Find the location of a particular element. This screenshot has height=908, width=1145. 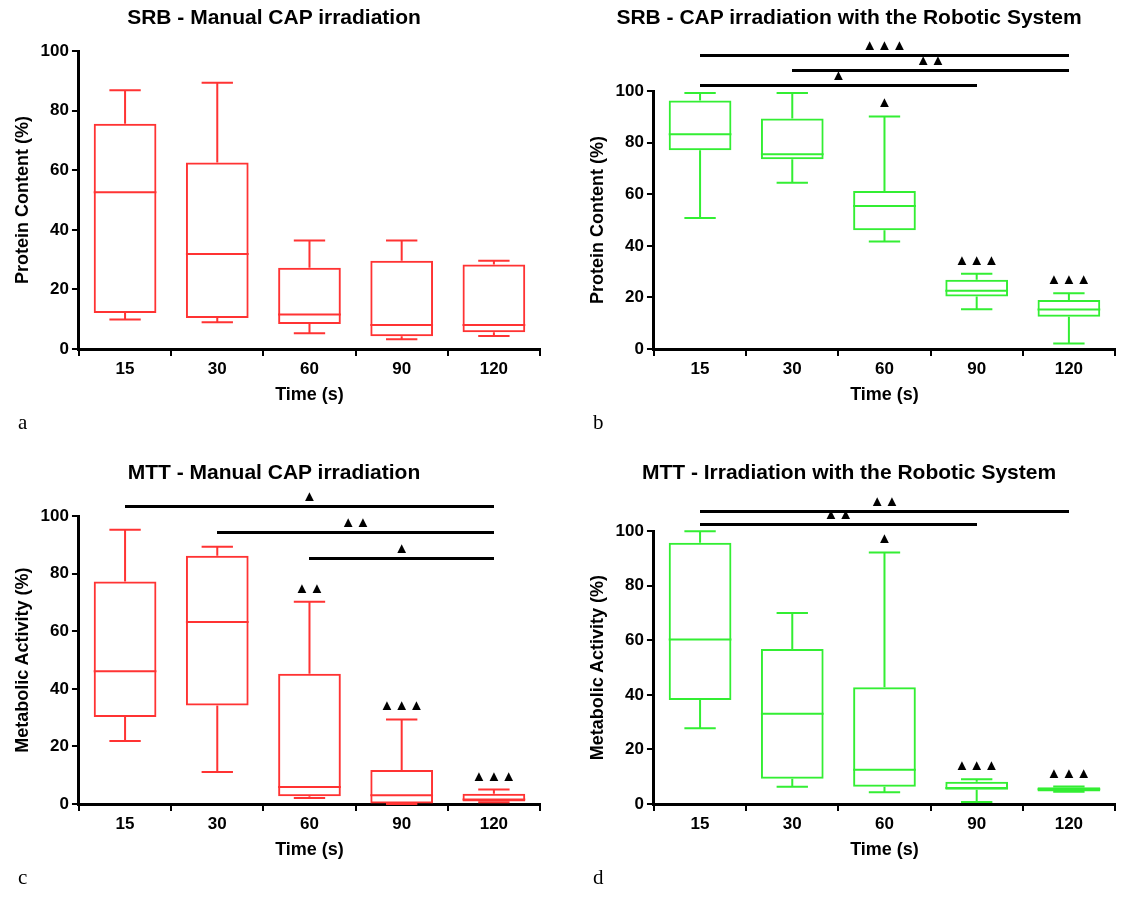

chart-title: MTT - Manual CAP irradiation is located at coordinates (274, 472).